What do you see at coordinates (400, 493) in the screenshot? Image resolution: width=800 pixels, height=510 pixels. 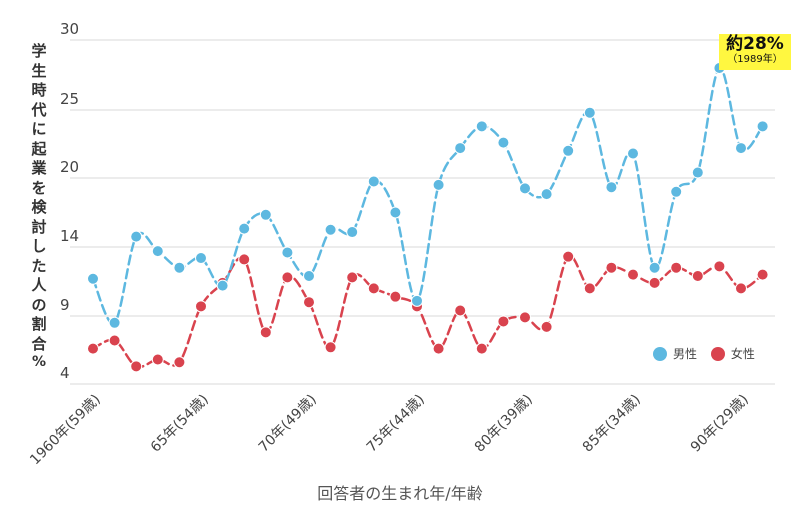 I see `x-axis-label: 回答者の生まれ年/年齢` at bounding box center [400, 493].